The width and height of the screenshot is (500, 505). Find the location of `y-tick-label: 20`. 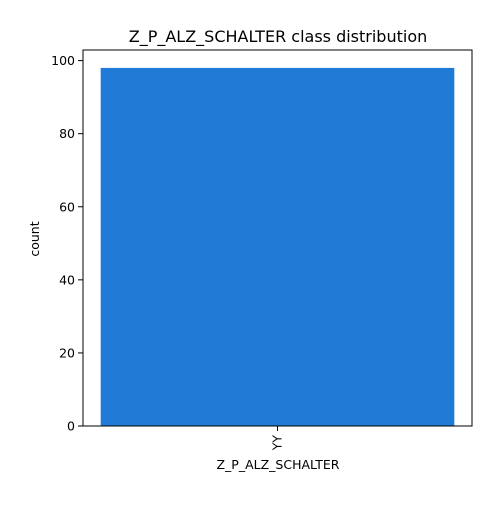

y-tick-label: 20 is located at coordinates (67, 352).